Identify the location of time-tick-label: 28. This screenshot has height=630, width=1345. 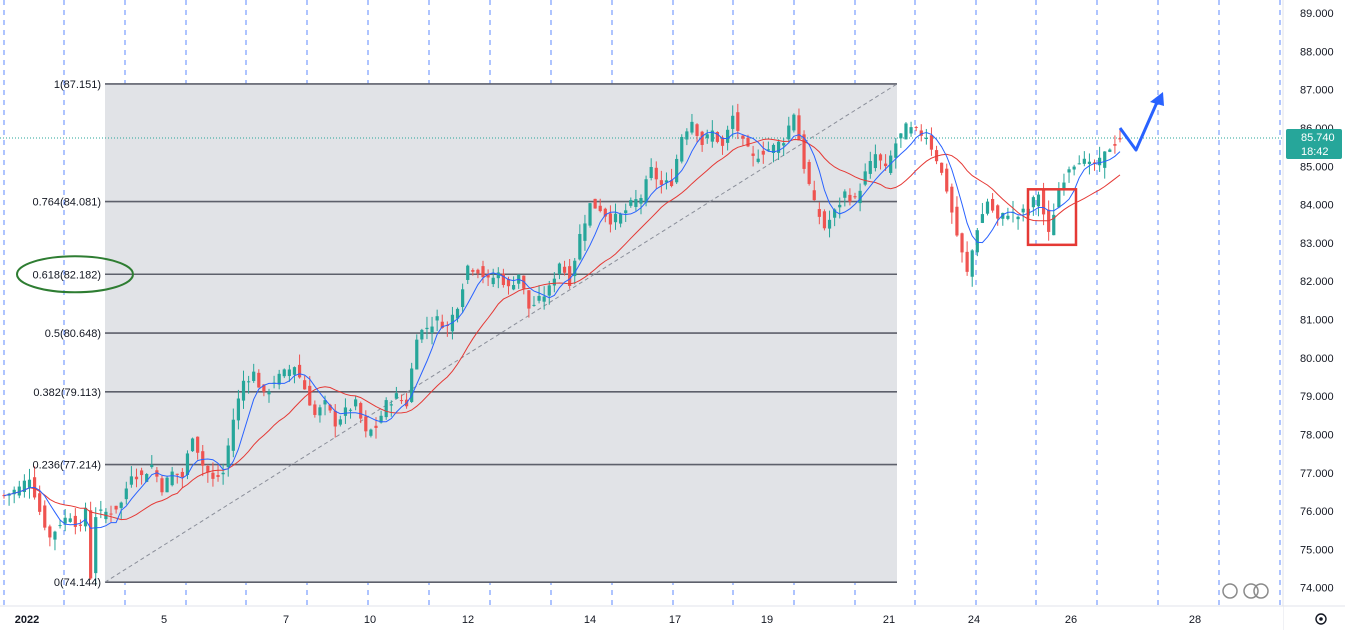
(1195, 620).